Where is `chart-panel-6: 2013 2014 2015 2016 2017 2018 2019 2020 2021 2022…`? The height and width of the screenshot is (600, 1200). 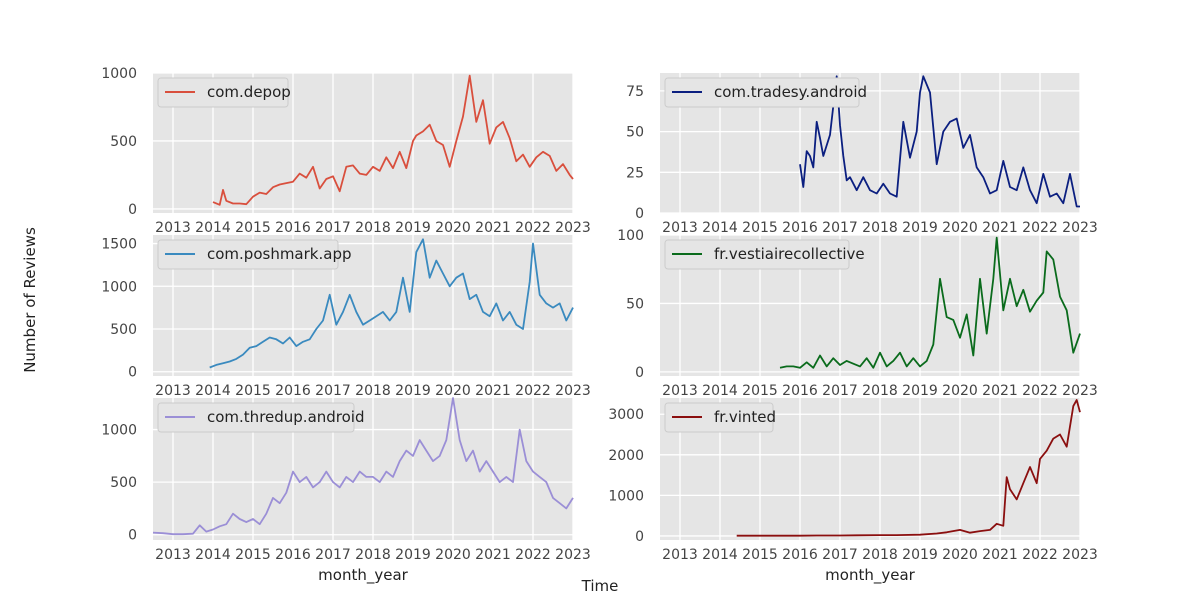 chart-panel-6: 2013 2014 2015 2016 2017 2018 2019 2020 2021 2022… is located at coordinates (853, 491).